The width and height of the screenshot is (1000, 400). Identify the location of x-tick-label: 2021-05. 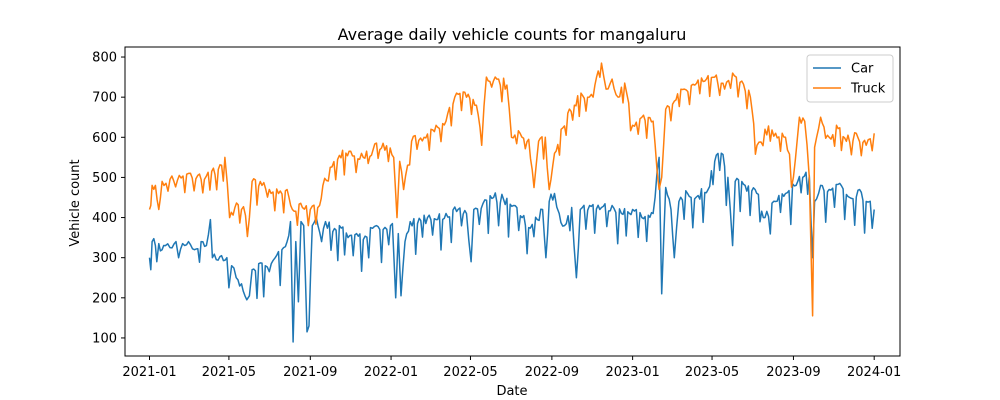
(229, 372).